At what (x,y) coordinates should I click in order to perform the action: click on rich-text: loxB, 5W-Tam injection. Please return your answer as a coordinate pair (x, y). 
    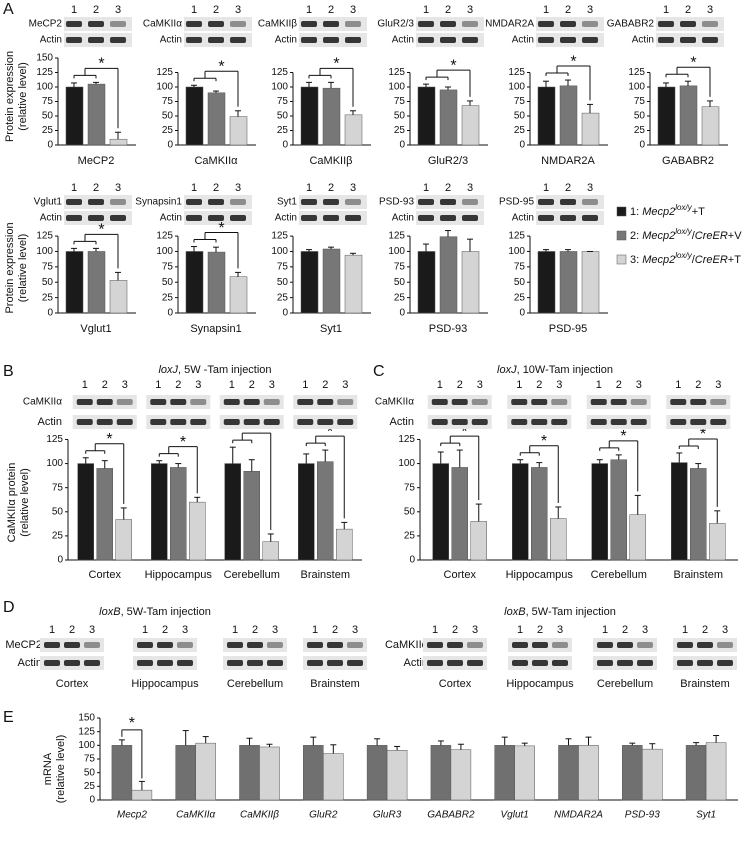
    Looking at the image, I should click on (560, 612).